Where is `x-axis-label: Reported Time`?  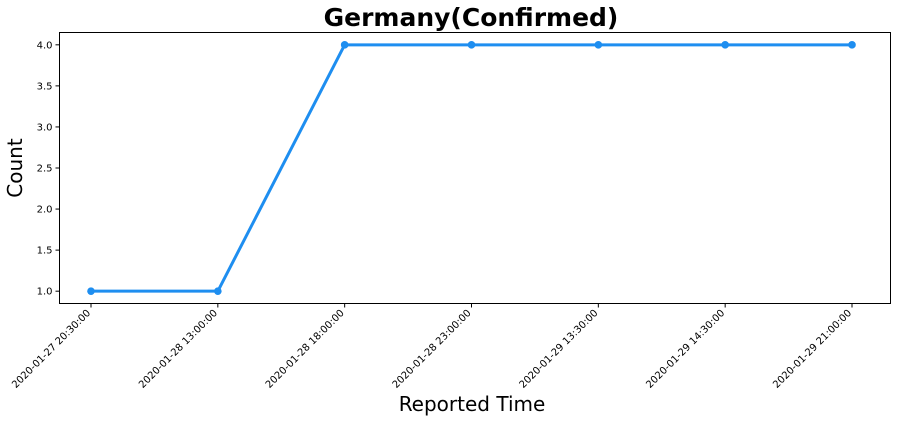
x-axis-label: Reported Time is located at coordinates (472, 404).